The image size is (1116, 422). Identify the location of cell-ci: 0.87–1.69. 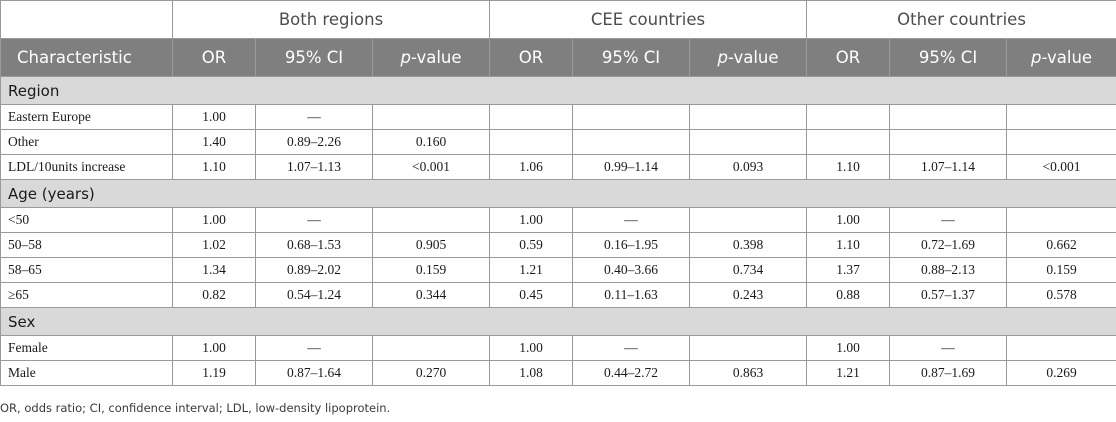
(948, 373).